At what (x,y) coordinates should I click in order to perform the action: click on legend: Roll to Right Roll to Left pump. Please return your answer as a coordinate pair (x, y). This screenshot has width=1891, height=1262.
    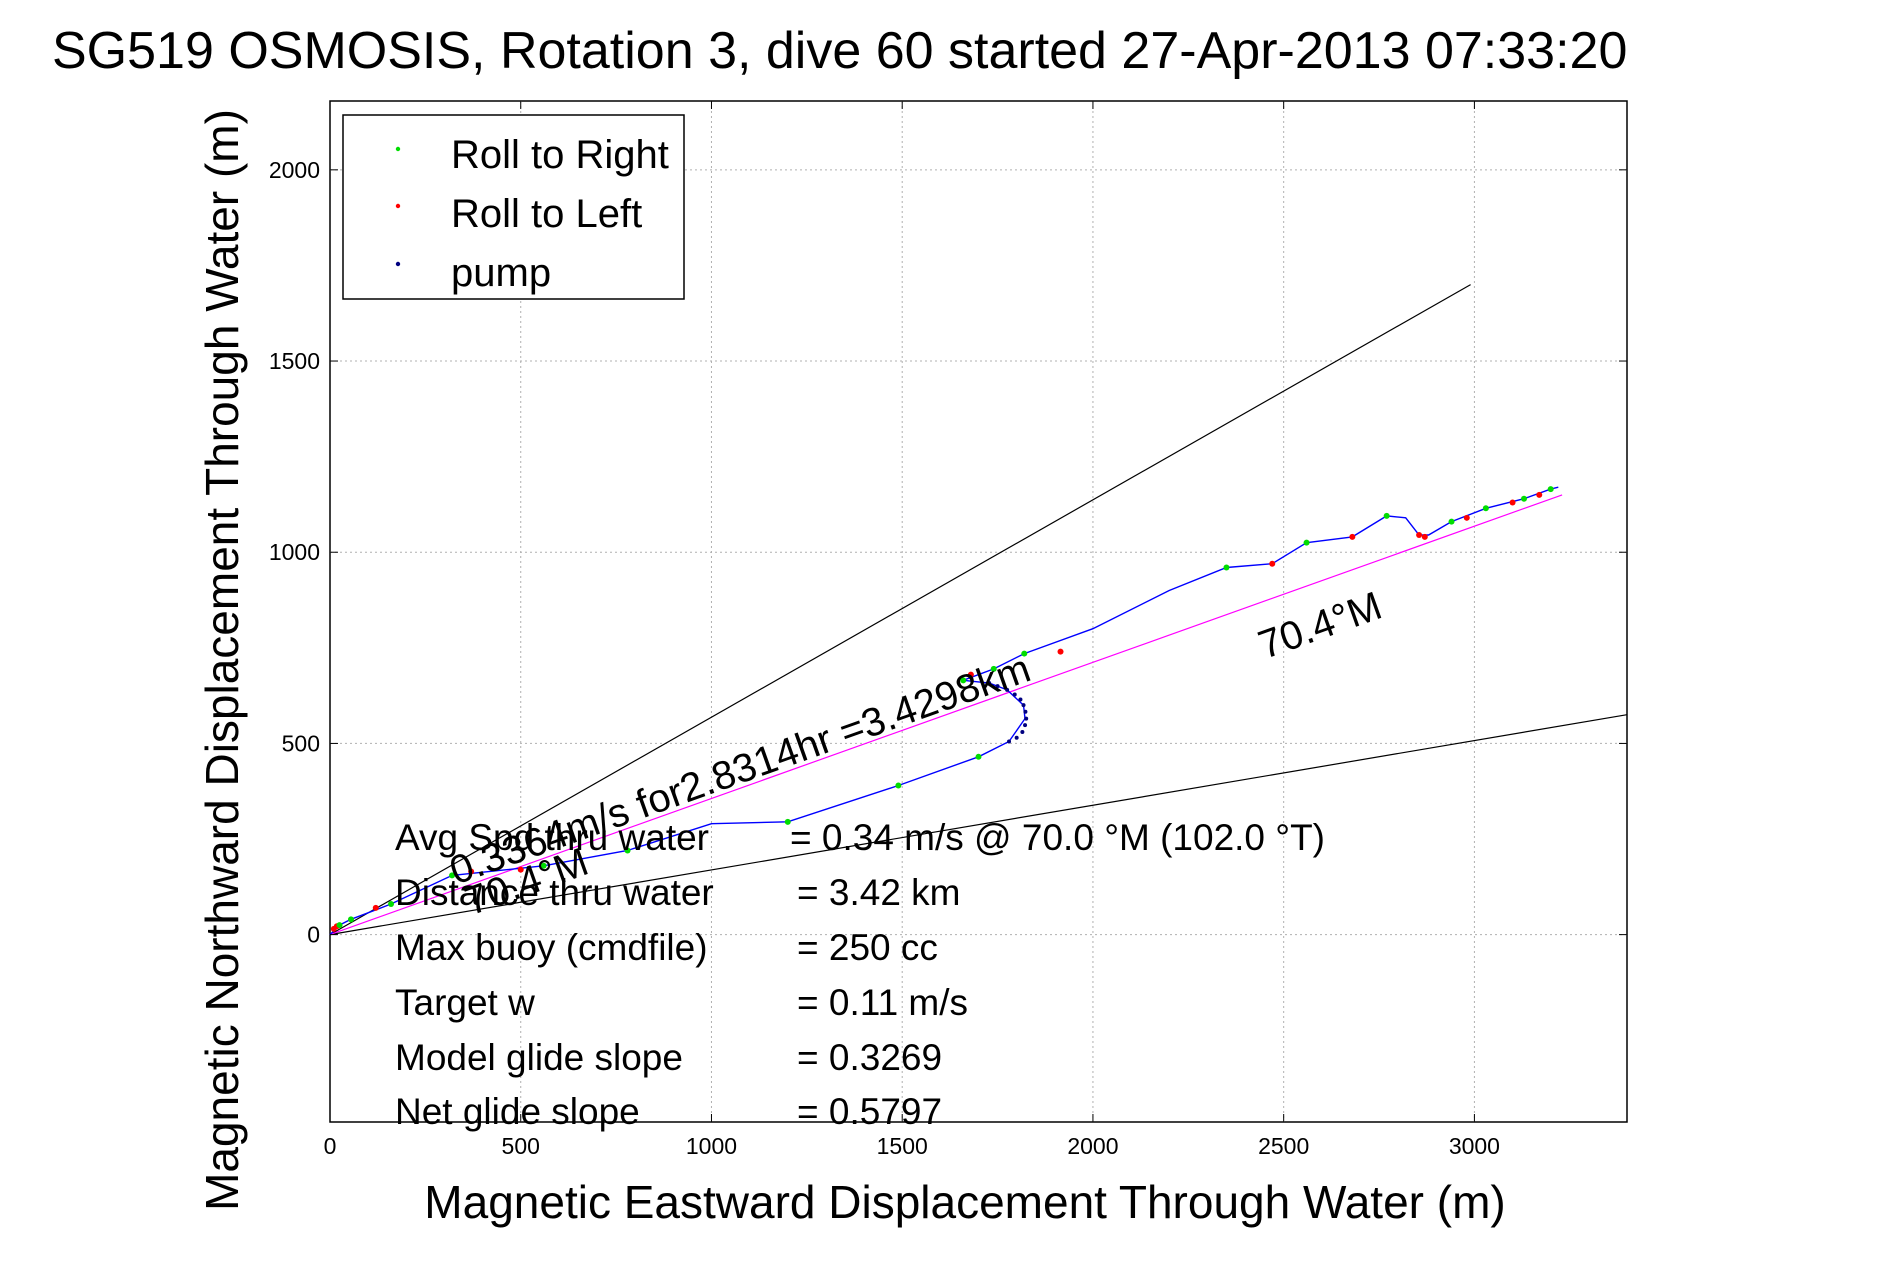
    Looking at the image, I should click on (513, 207).